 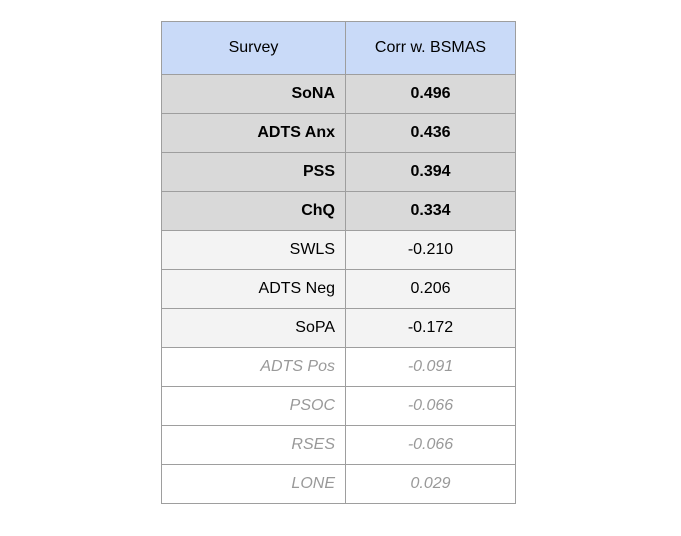 I want to click on survey-cell: ADTS Neg, so click(x=253, y=289).